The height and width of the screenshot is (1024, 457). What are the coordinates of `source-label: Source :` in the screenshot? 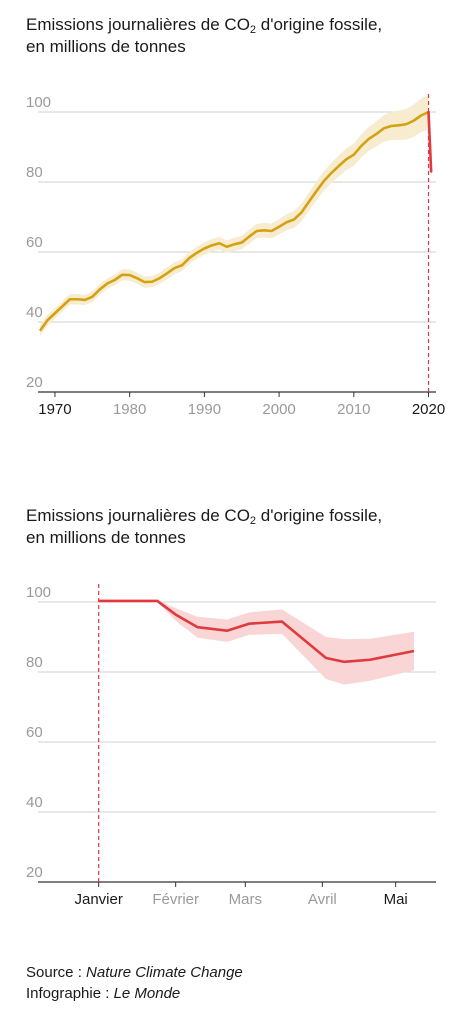 It's located at (56, 972).